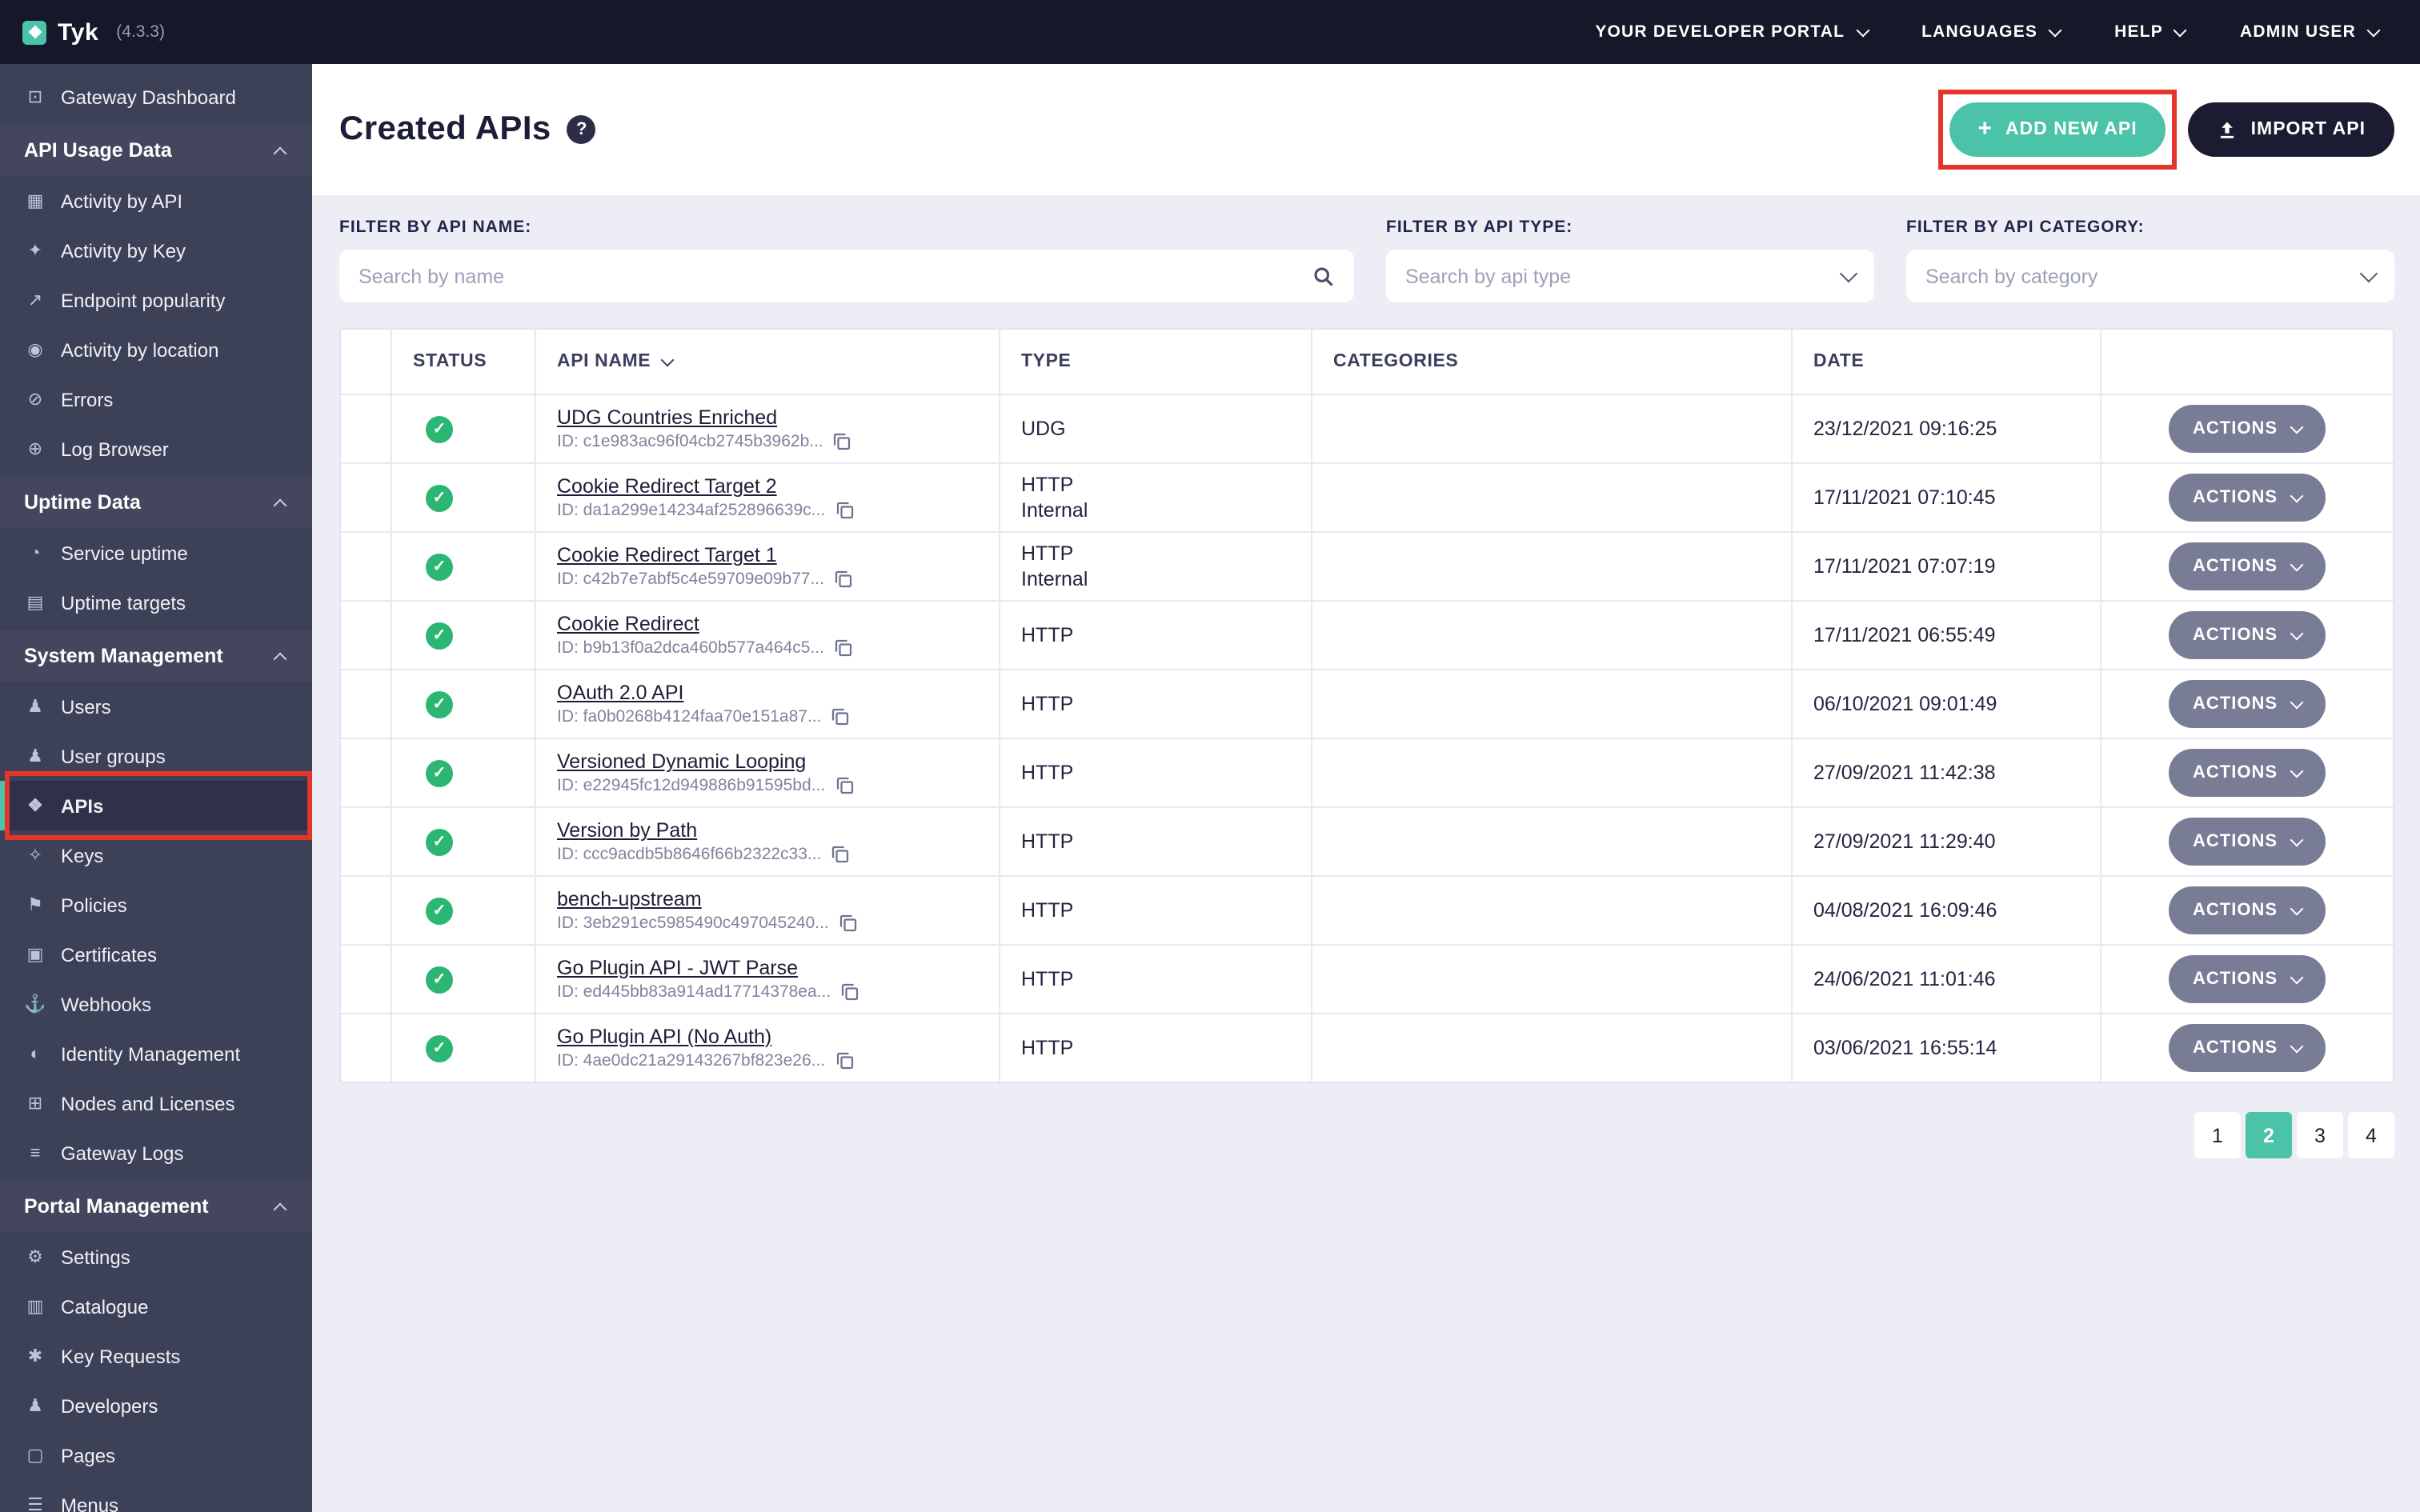  I want to click on sidebar-section-uptime-data: Uptime Data, so click(156, 502).